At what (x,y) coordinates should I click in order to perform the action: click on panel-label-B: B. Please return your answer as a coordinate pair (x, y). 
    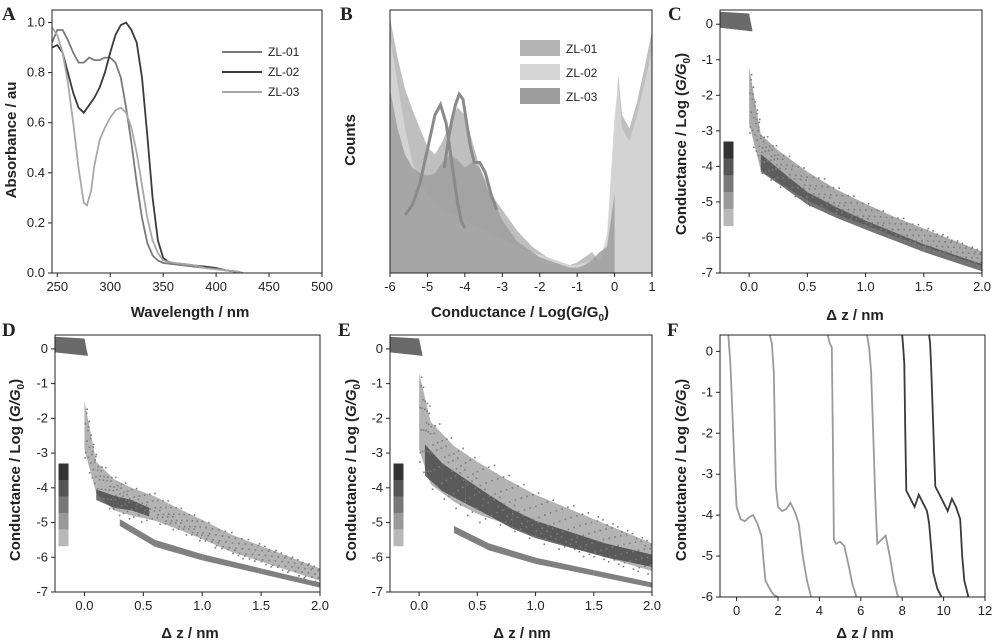
    Looking at the image, I should click on (346, 14).